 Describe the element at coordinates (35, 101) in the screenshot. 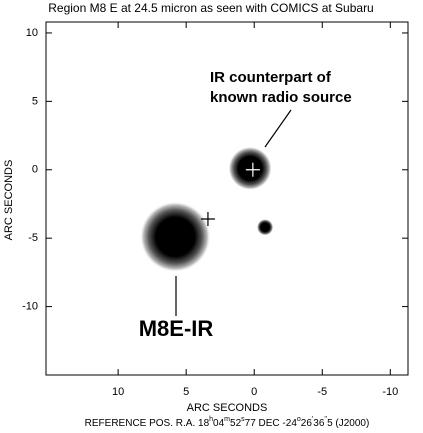

I see `y-tick-label: 5` at that location.